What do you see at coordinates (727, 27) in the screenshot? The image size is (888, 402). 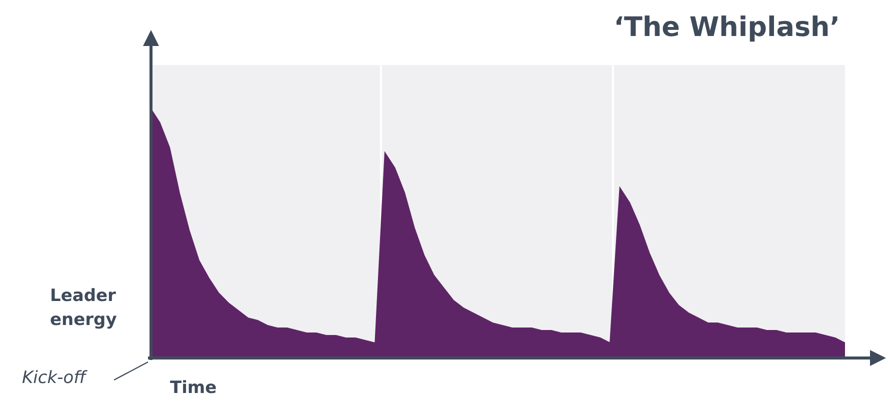 I see `chart-title: ‘The Whiplash’` at bounding box center [727, 27].